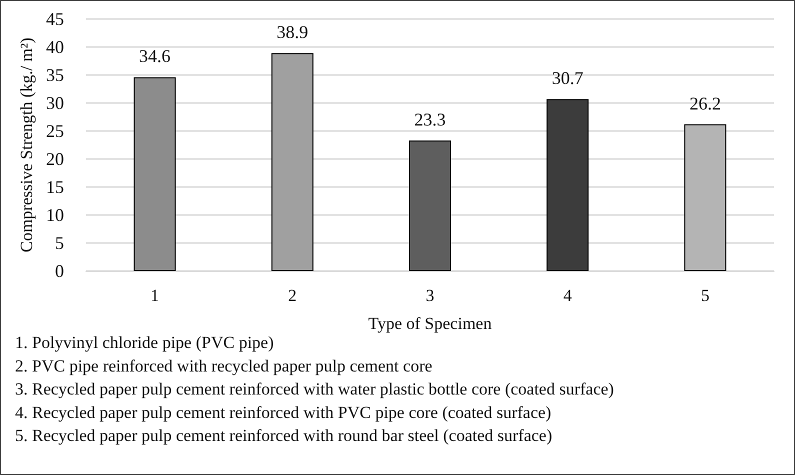 The image size is (795, 475). Describe the element at coordinates (292, 32) in the screenshot. I see `data-label: 38.9` at that location.